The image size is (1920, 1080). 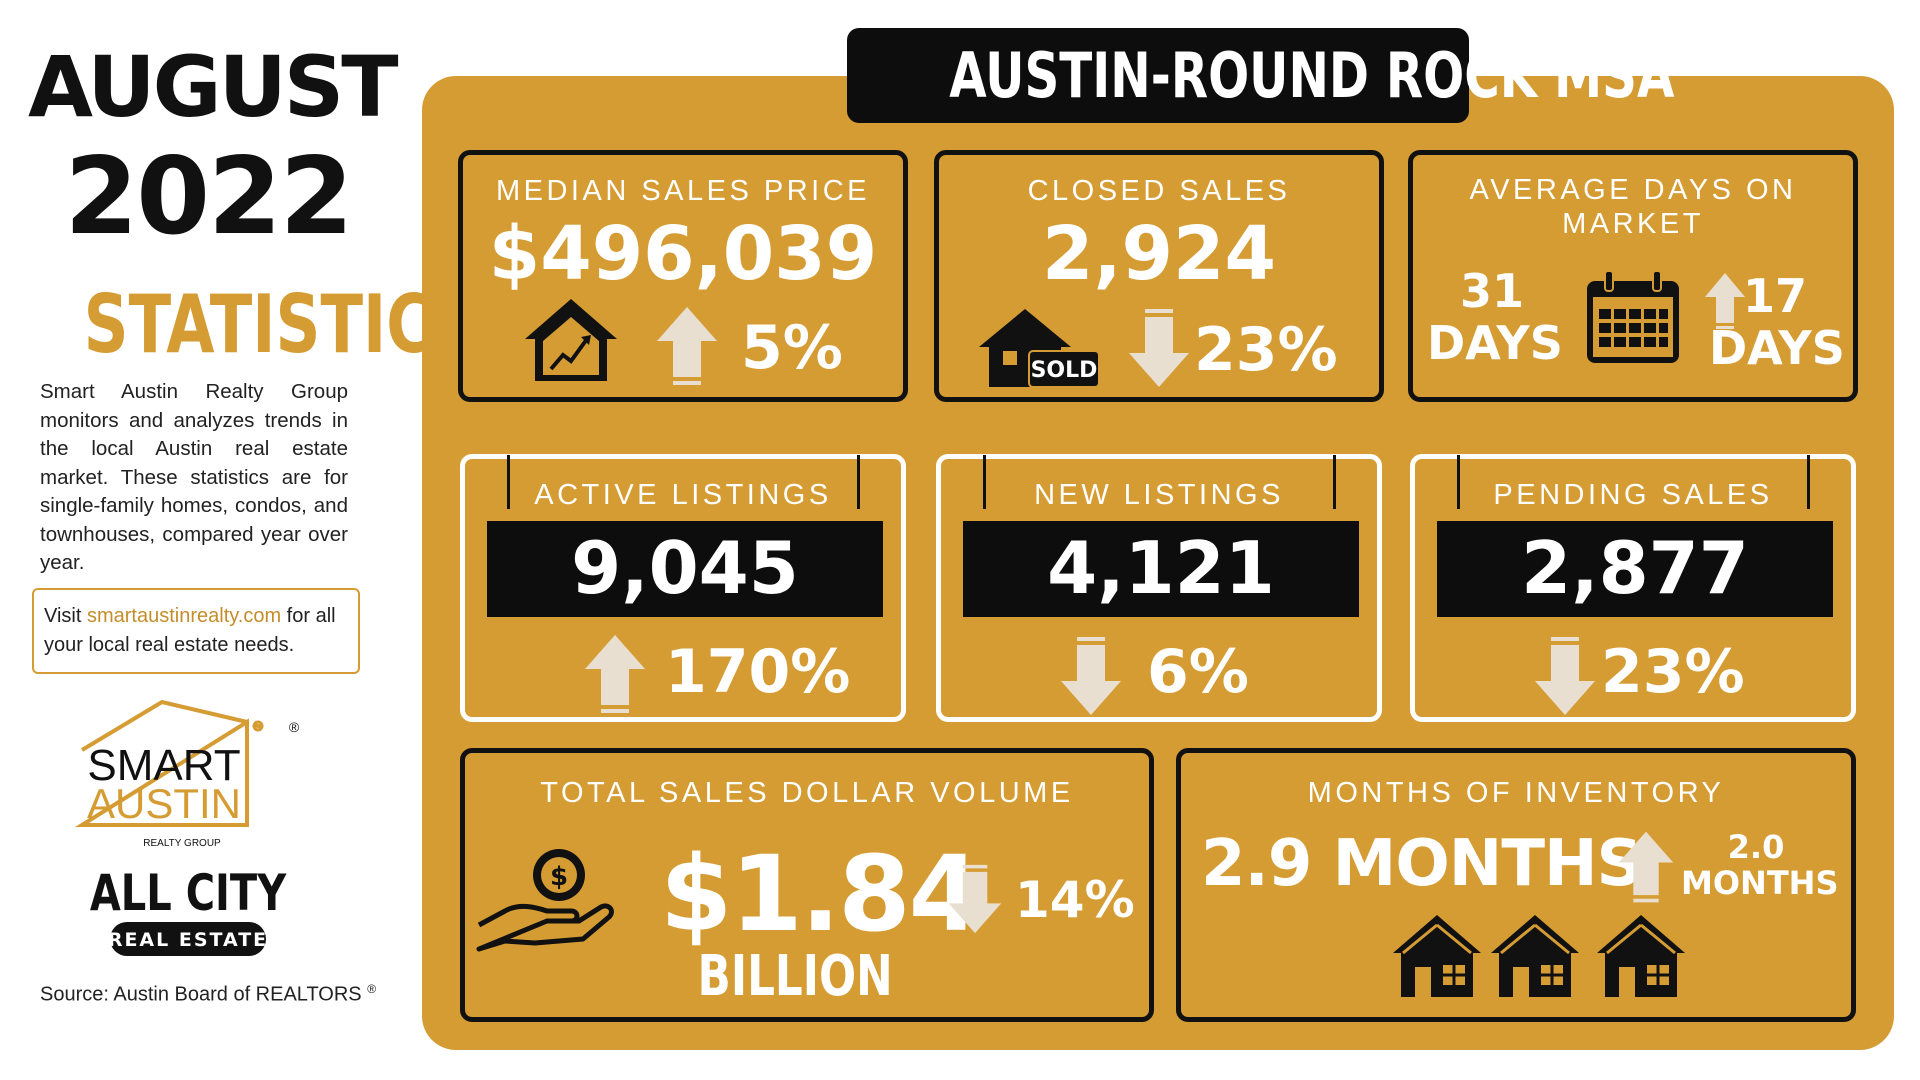 I want to click on registered-mark: ®, so click(x=294, y=727).